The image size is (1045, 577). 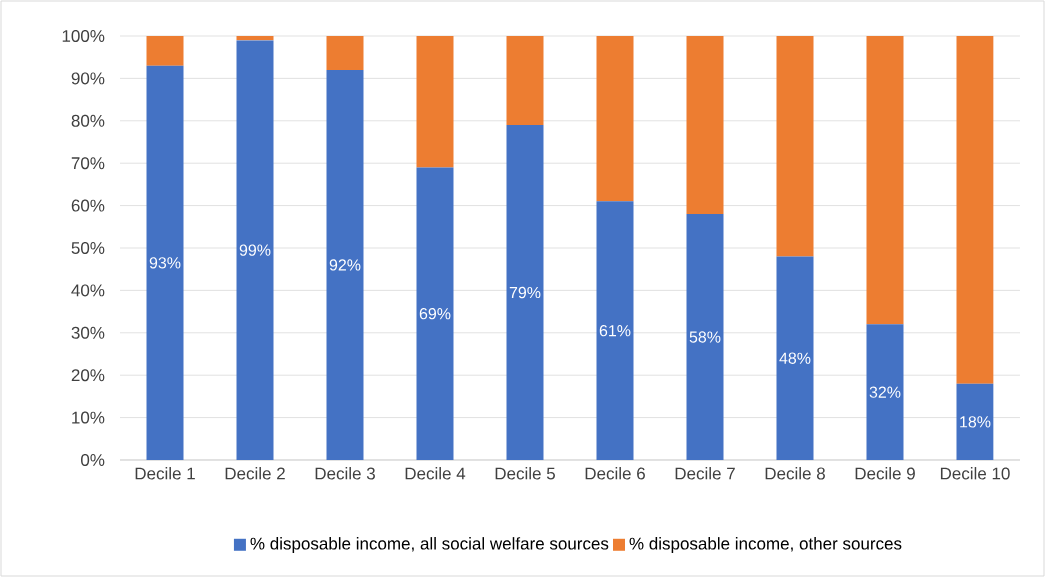 What do you see at coordinates (88, 163) in the screenshot?
I see `y-tick-label: 70%` at bounding box center [88, 163].